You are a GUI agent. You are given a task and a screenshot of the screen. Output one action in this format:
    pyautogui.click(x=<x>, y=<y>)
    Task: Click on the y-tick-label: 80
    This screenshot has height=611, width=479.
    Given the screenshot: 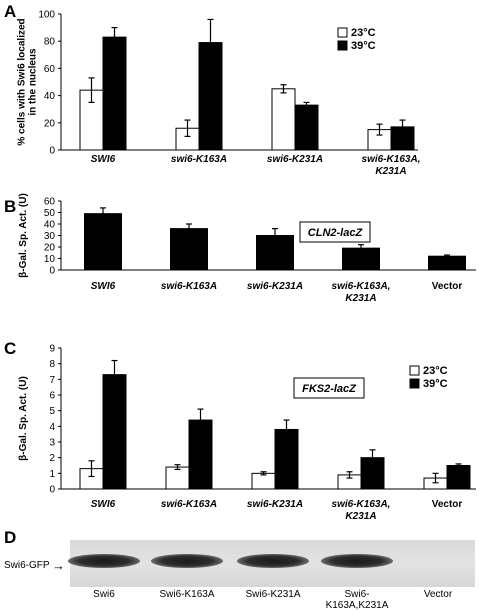 What is the action you would take?
    pyautogui.click(x=50, y=42)
    